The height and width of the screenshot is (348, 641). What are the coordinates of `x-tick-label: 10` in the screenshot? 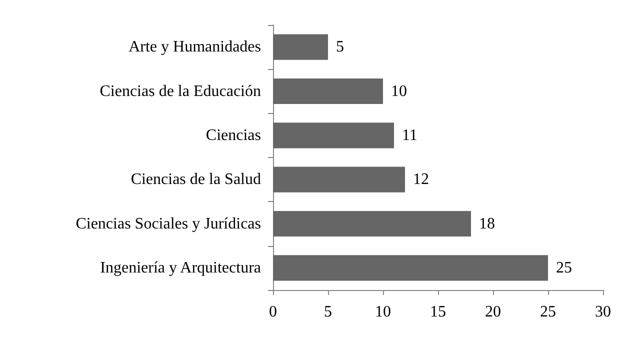 It's located at (383, 312).